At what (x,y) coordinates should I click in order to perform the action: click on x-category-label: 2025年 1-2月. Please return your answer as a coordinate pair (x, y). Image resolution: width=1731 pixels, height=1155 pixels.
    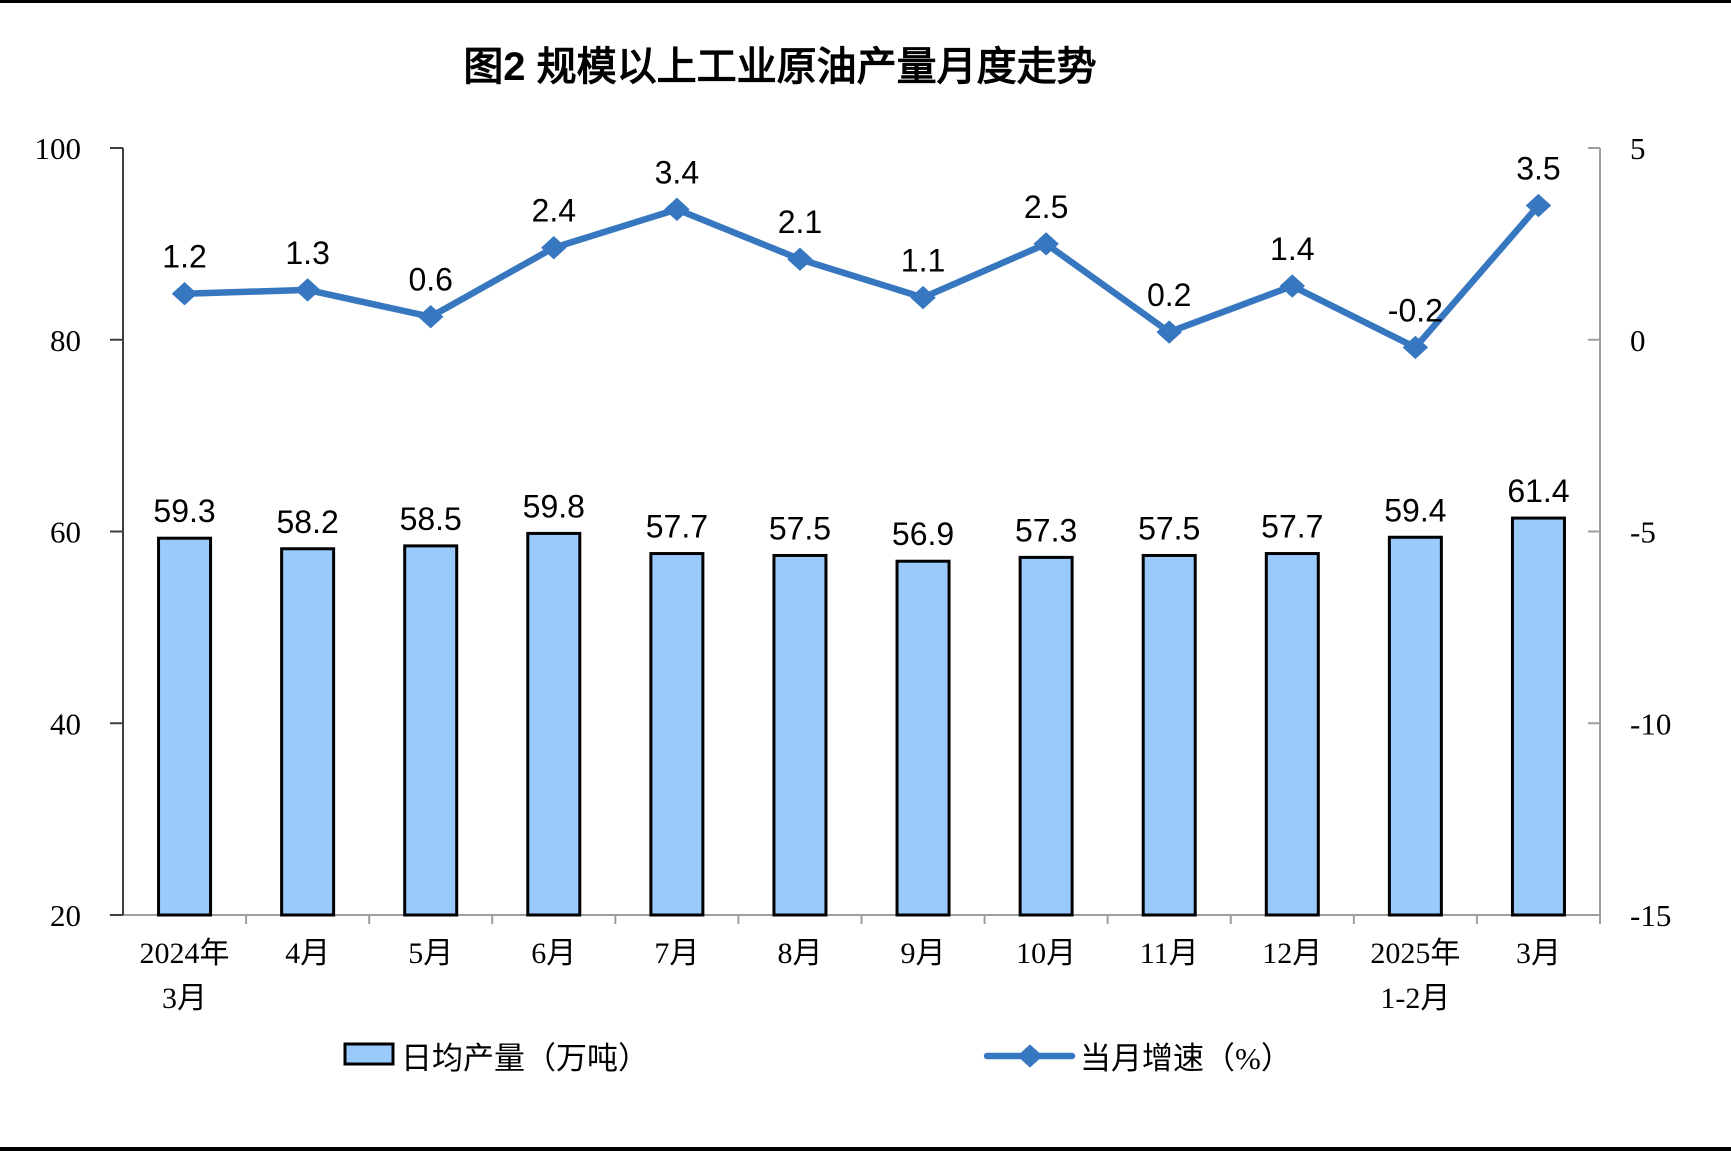
    Looking at the image, I should click on (1415, 976).